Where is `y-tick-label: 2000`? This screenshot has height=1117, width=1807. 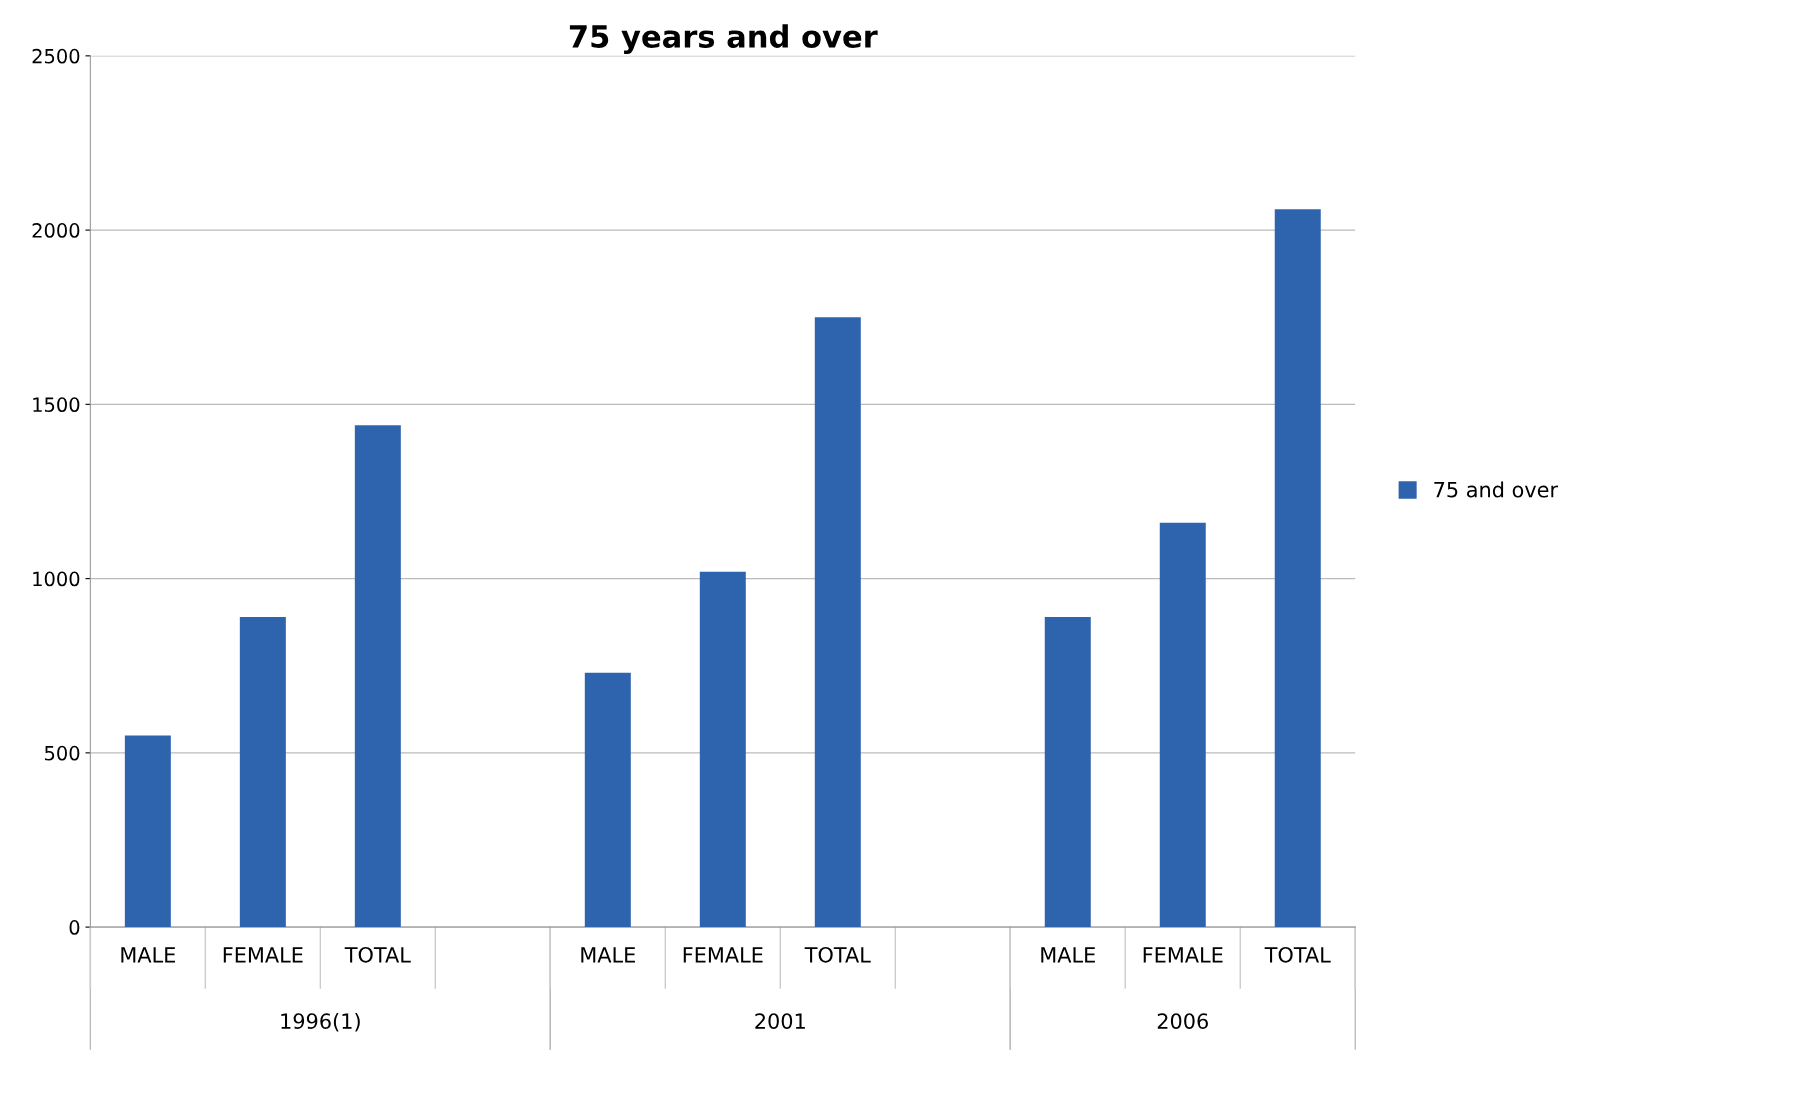
y-tick-label: 2000 is located at coordinates (56, 230).